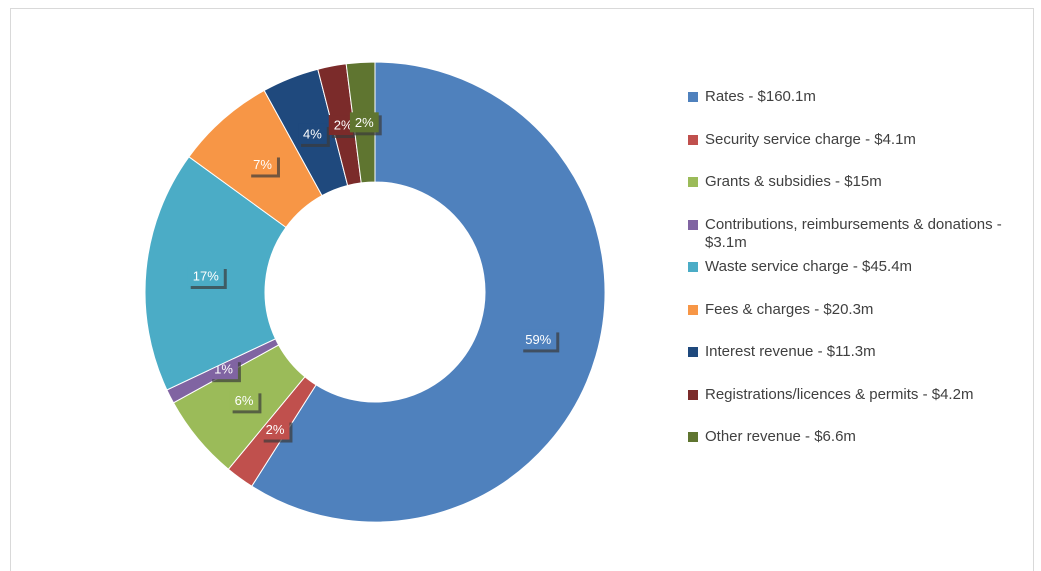 The image size is (1041, 571). Describe the element at coordinates (789, 309) in the screenshot. I see `legend-label: Fees & charges - $20.3m` at that location.